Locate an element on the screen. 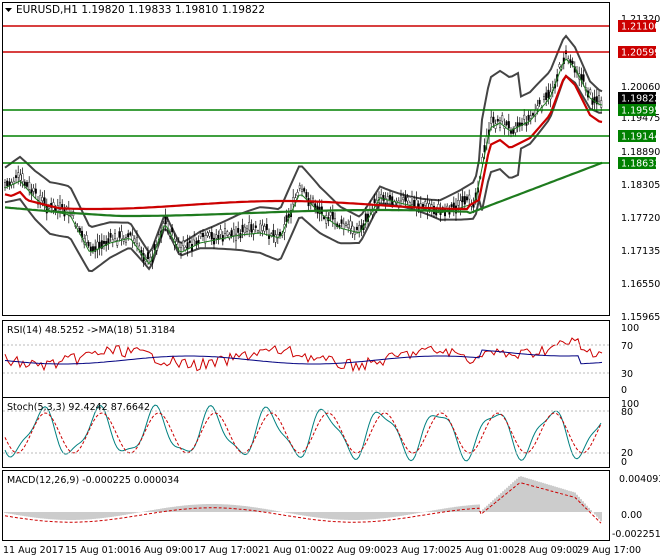 The height and width of the screenshot is (560, 660). rsi-title: RSI(14) 48.5252 ->MA(18) 51.3184 is located at coordinates (91, 330).